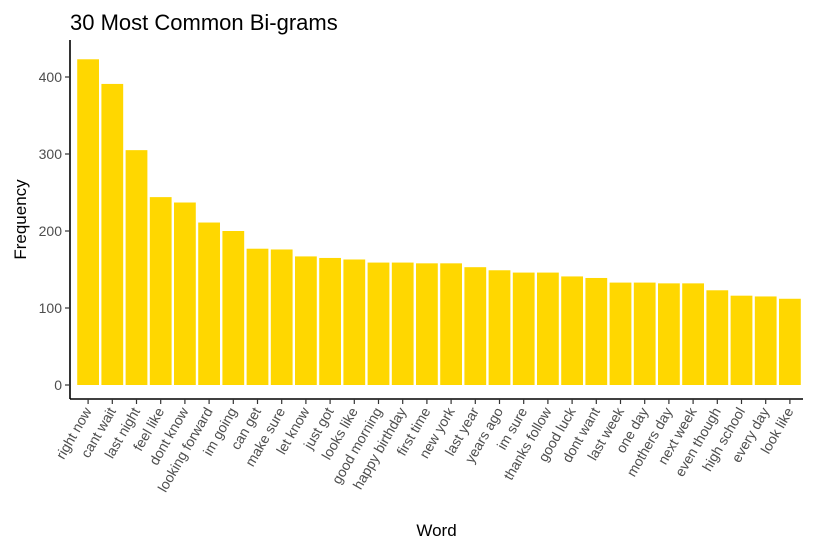  Describe the element at coordinates (330, 321) in the screenshot. I see `bar-just-got` at that location.